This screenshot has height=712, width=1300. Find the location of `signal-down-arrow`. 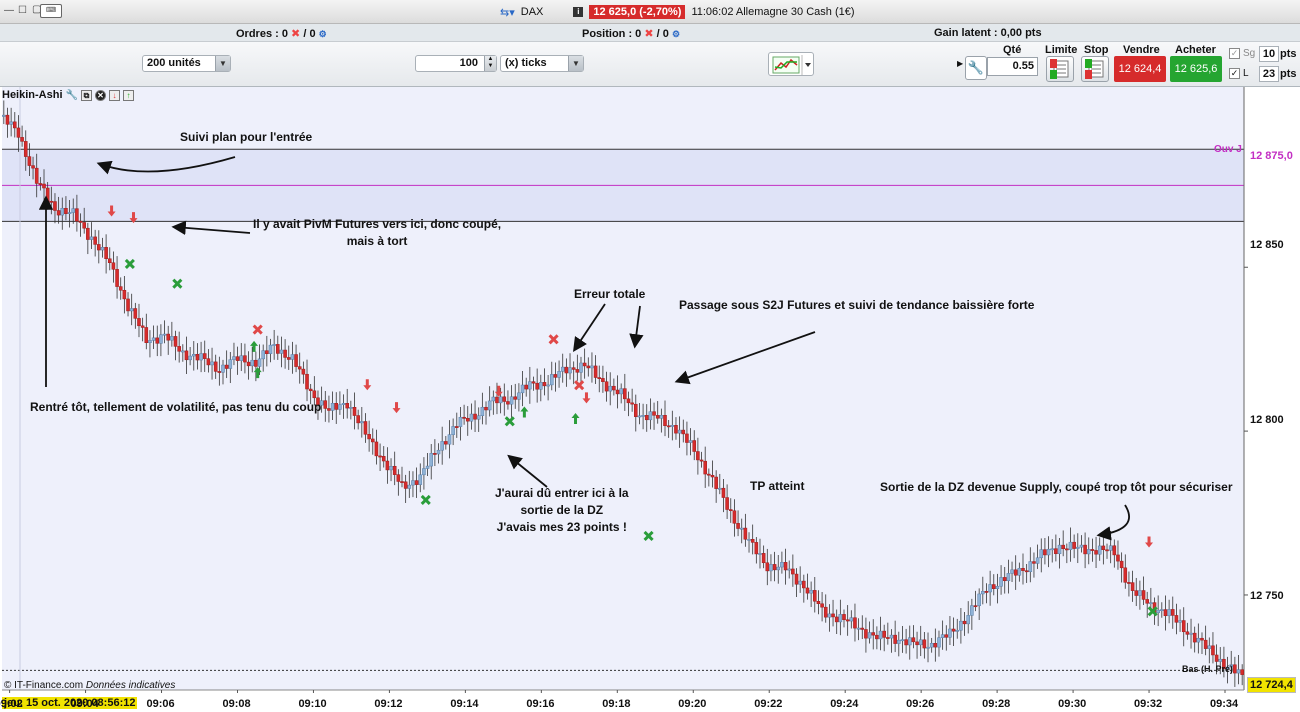

signal-down-arrow is located at coordinates (367, 385).